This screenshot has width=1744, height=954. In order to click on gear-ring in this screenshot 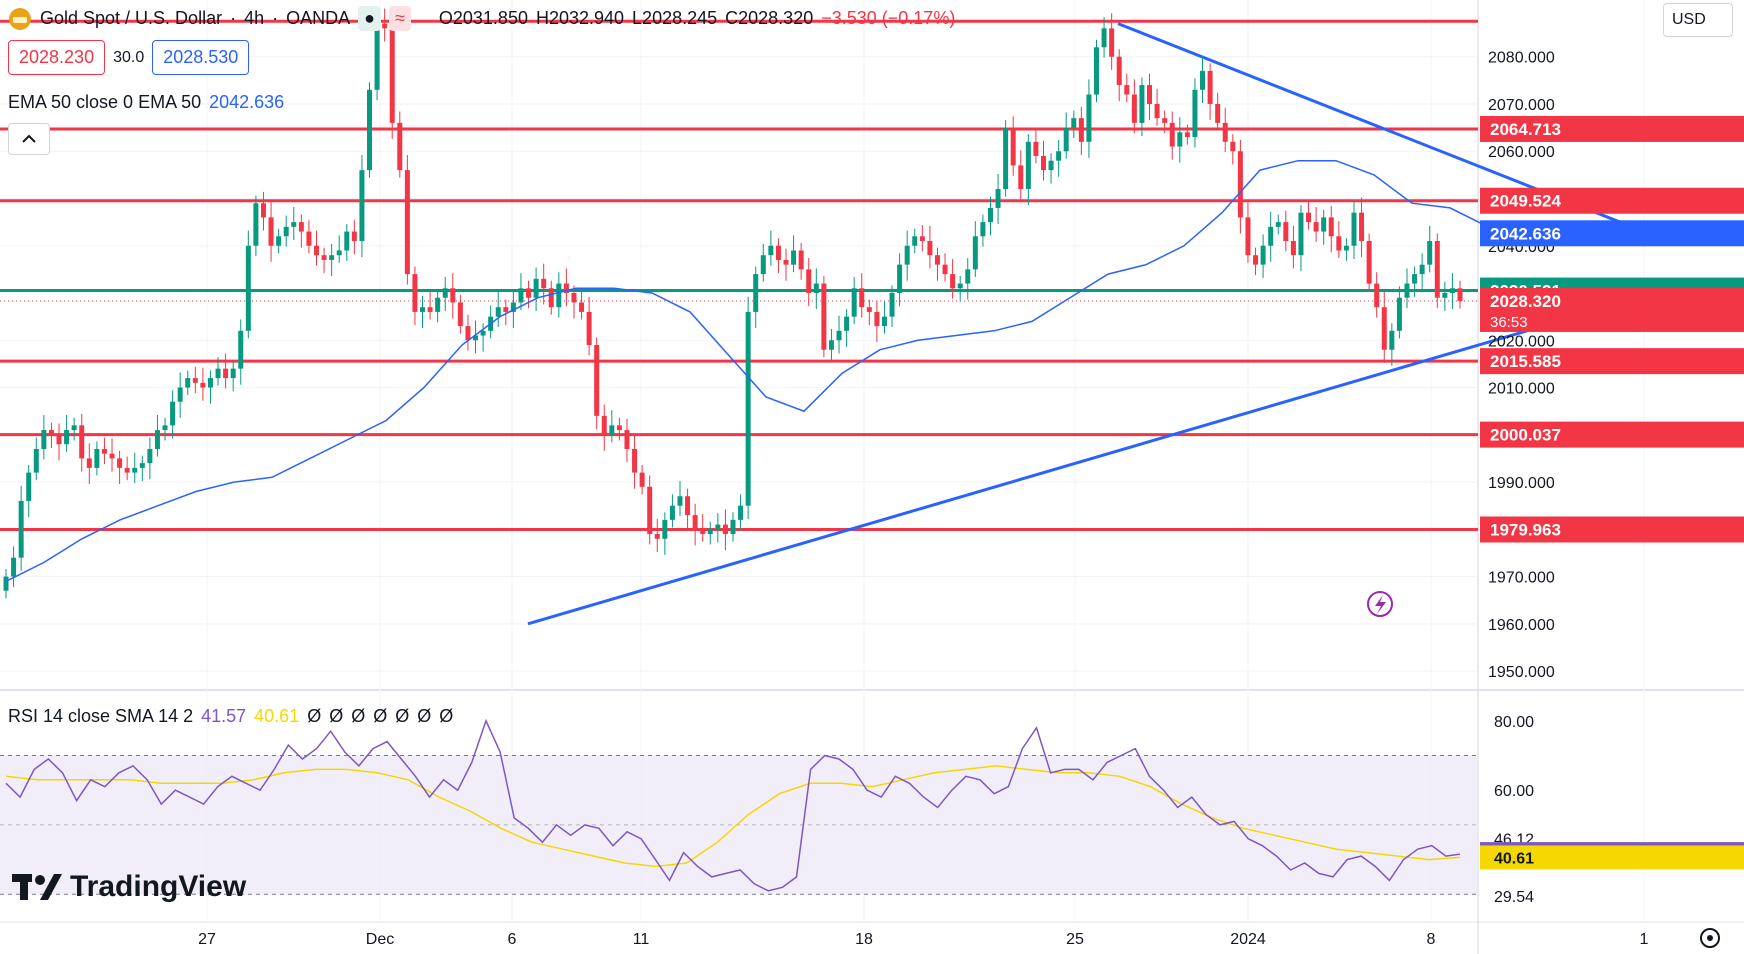, I will do `click(1710, 938)`.